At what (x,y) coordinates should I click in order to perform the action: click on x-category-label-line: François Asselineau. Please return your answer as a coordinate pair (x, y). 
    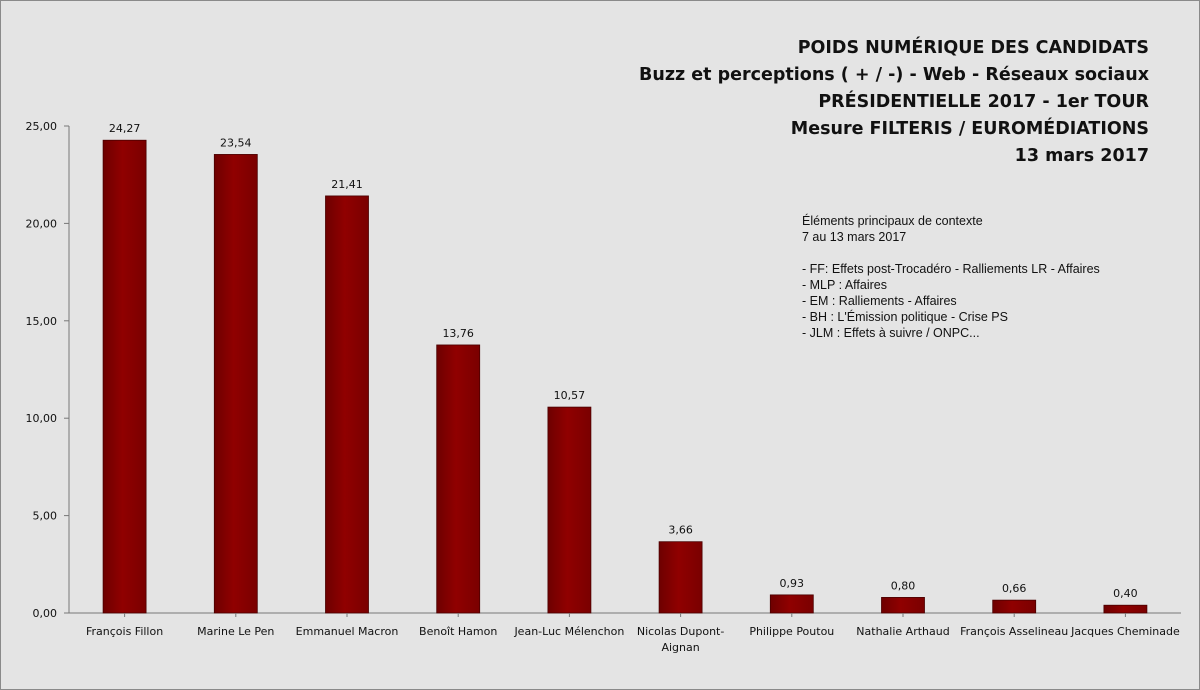
    Looking at the image, I should click on (1014, 631).